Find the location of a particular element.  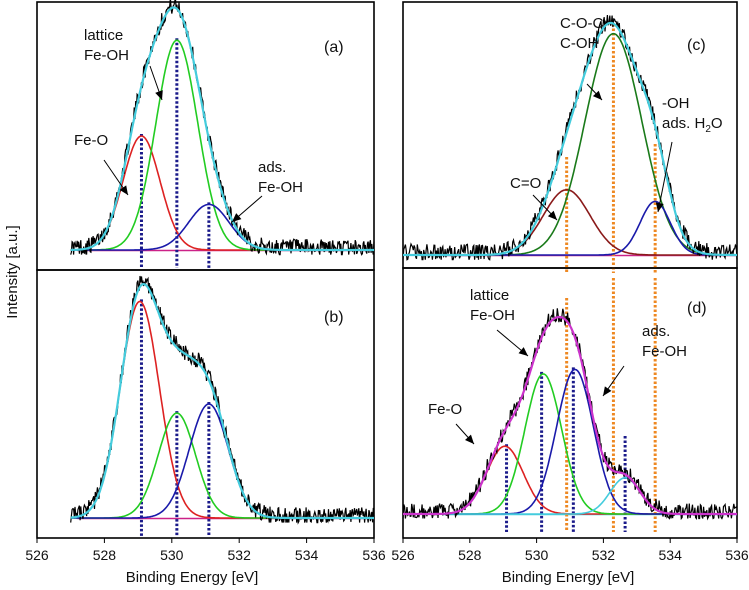

annotation-text-d-2-0: Fe-O is located at coordinates (445, 409).